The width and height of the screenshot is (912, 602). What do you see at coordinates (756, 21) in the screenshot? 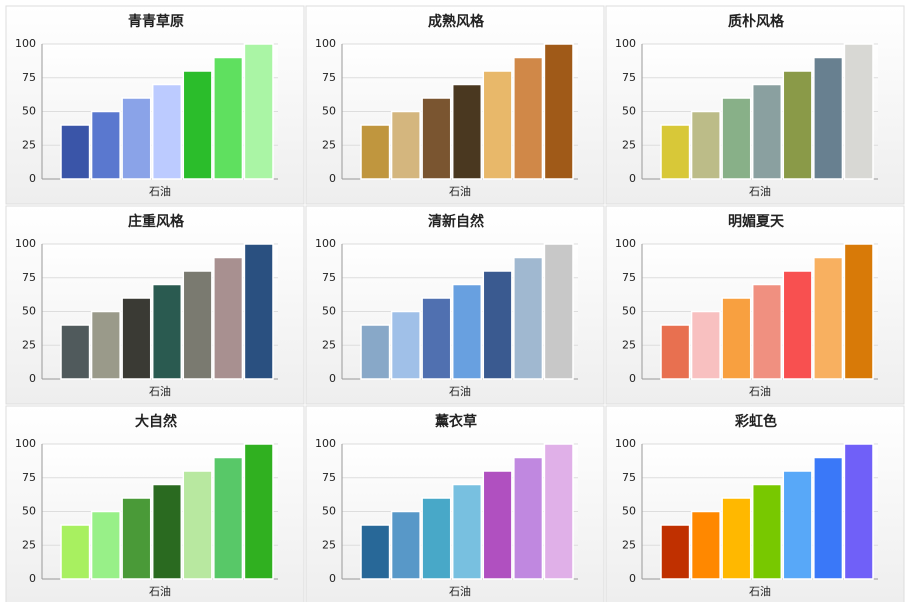
I see `chart-title: 质朴风格` at bounding box center [756, 21].